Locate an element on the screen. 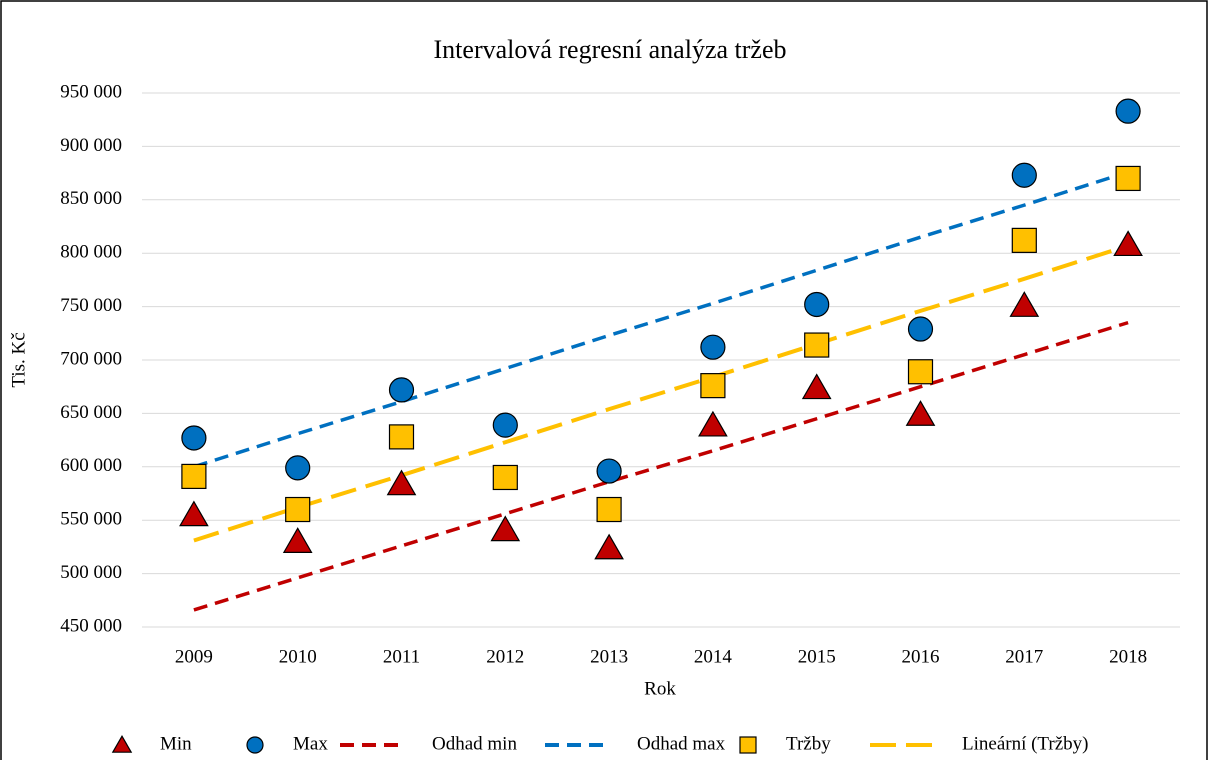  y-axis-label: Tis. Kč is located at coordinates (18, 359).